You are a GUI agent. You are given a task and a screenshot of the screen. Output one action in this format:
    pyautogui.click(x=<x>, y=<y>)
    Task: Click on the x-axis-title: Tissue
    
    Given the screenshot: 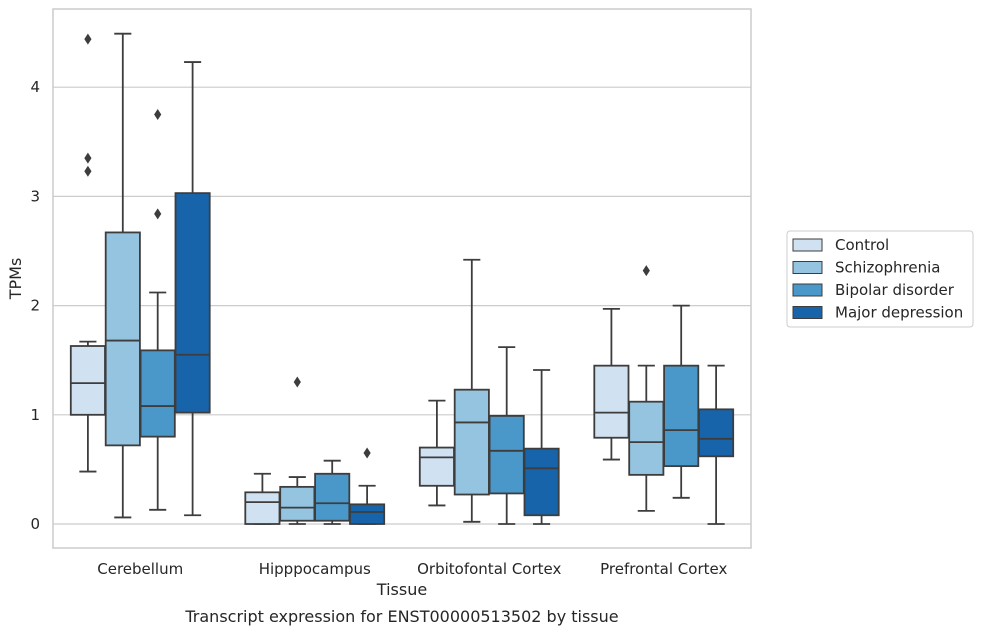 What is the action you would take?
    pyautogui.click(x=401, y=589)
    